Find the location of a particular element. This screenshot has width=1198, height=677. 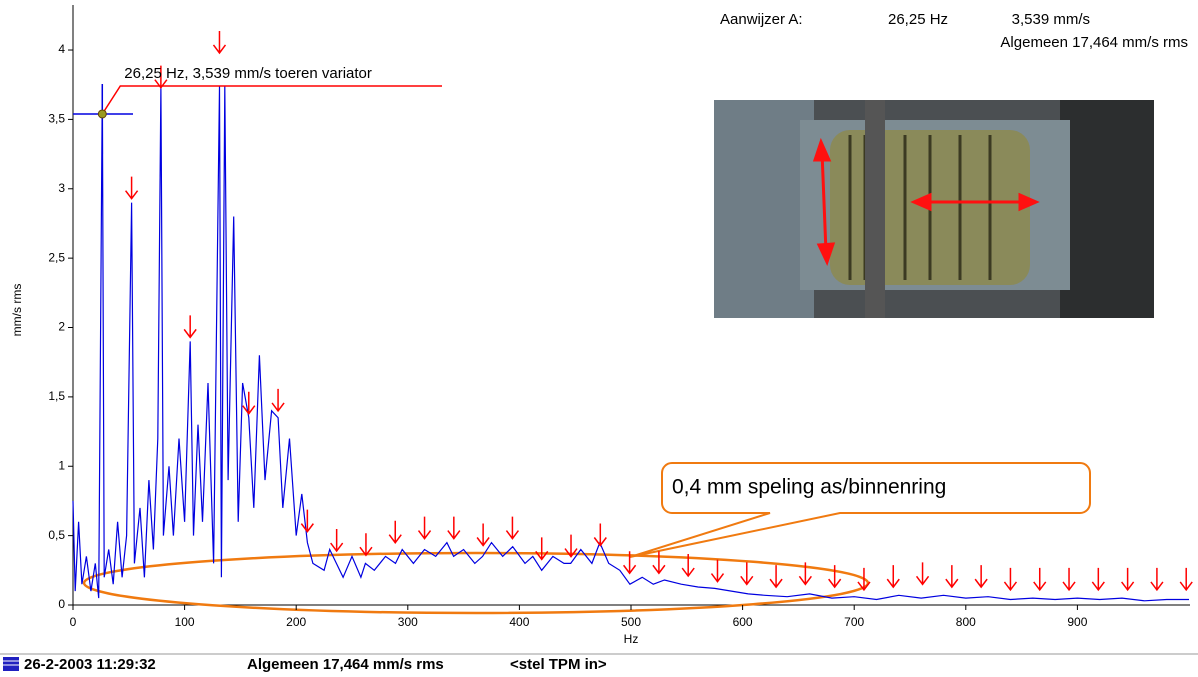

x-tick-label: 100 is located at coordinates (185, 622).